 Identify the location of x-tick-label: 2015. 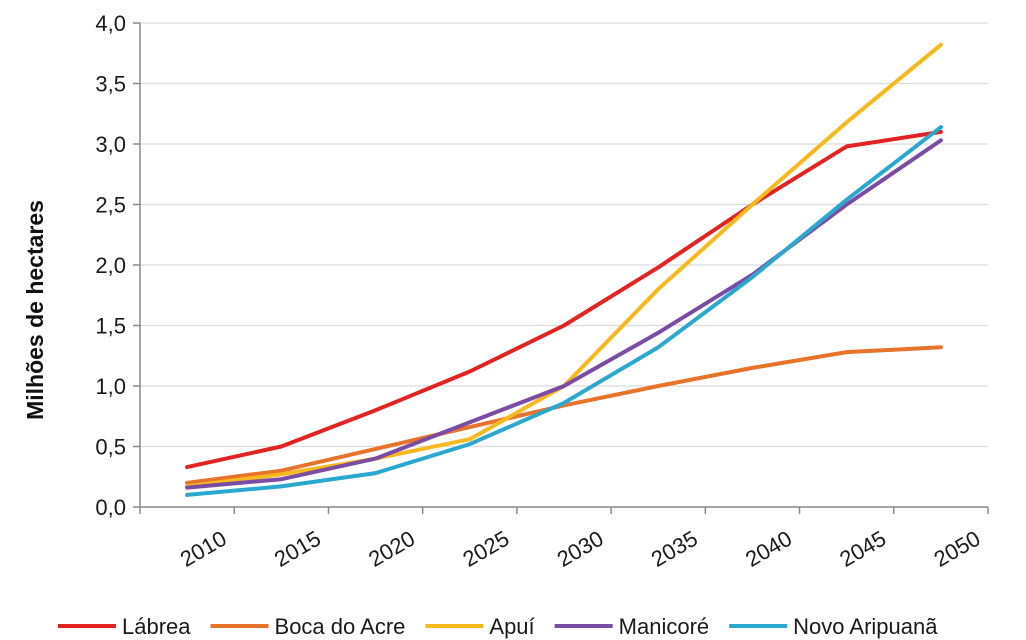
(297, 549).